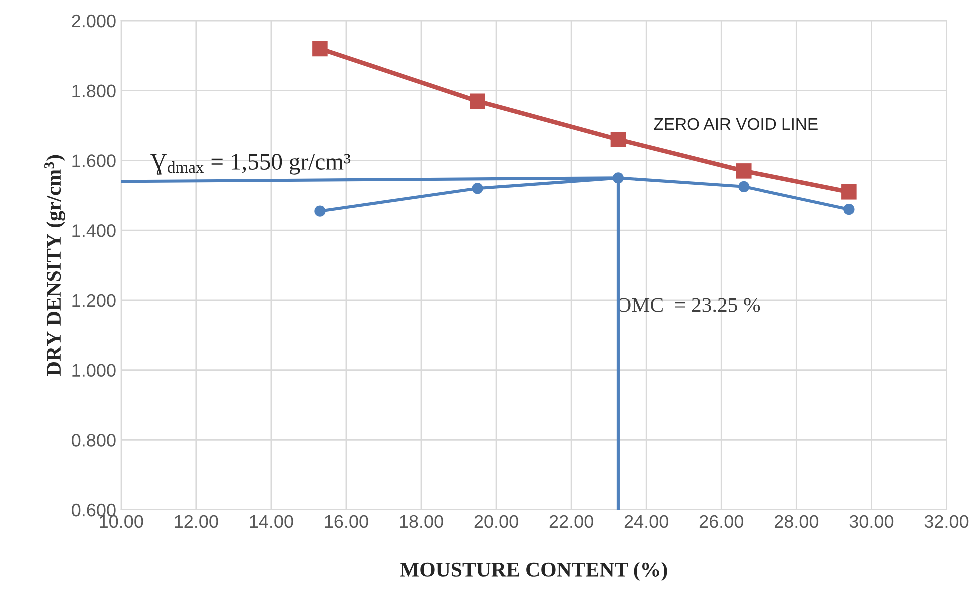 The height and width of the screenshot is (600, 971). What do you see at coordinates (534, 572) in the screenshot?
I see `x-axis-title: MOUSTURE CONTENT (%)` at bounding box center [534, 572].